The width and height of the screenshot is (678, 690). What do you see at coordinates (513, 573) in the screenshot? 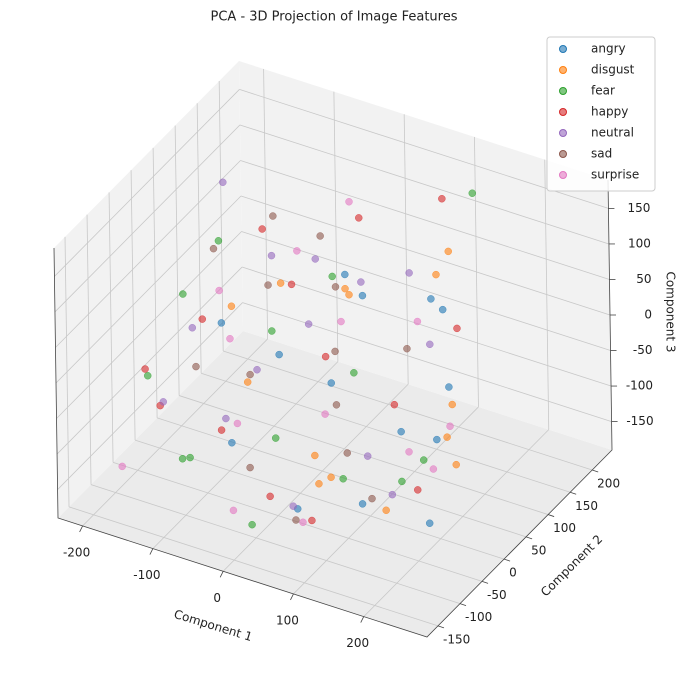
I see `y-tick-label: 0` at bounding box center [513, 573].